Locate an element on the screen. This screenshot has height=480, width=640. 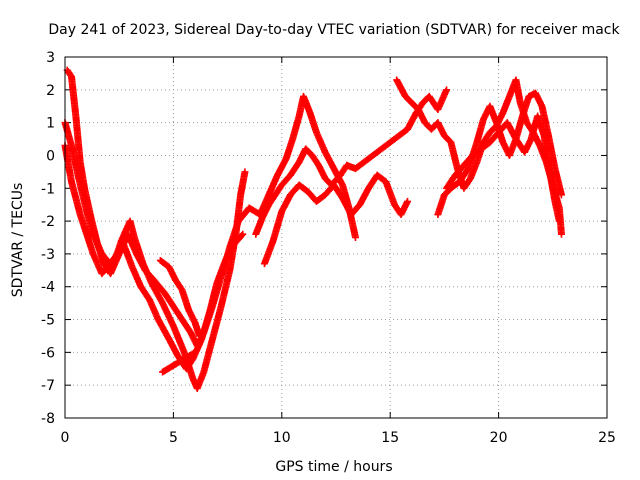
y-tick-label: -5 is located at coordinates (48, 321).